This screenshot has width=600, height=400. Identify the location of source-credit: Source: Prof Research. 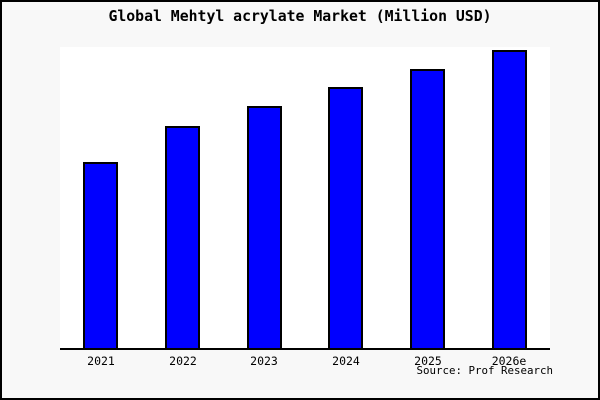
(484, 370).